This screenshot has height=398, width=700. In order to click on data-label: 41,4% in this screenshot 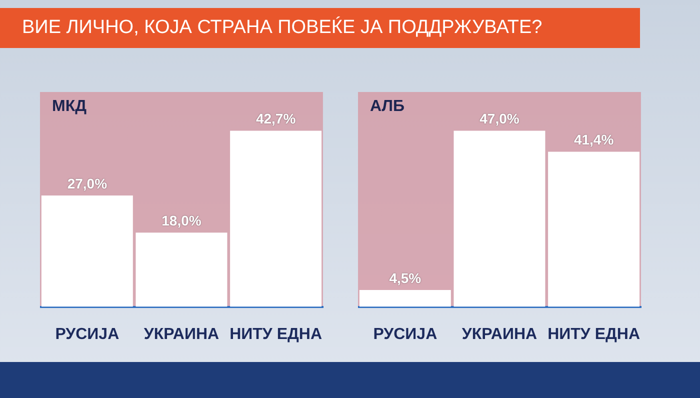, I will do `click(594, 140)`.